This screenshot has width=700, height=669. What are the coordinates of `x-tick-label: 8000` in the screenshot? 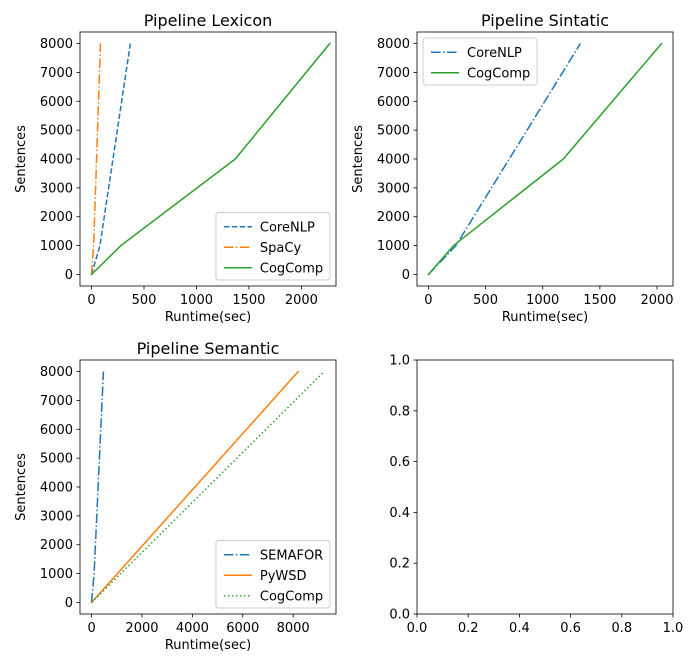 It's located at (293, 628).